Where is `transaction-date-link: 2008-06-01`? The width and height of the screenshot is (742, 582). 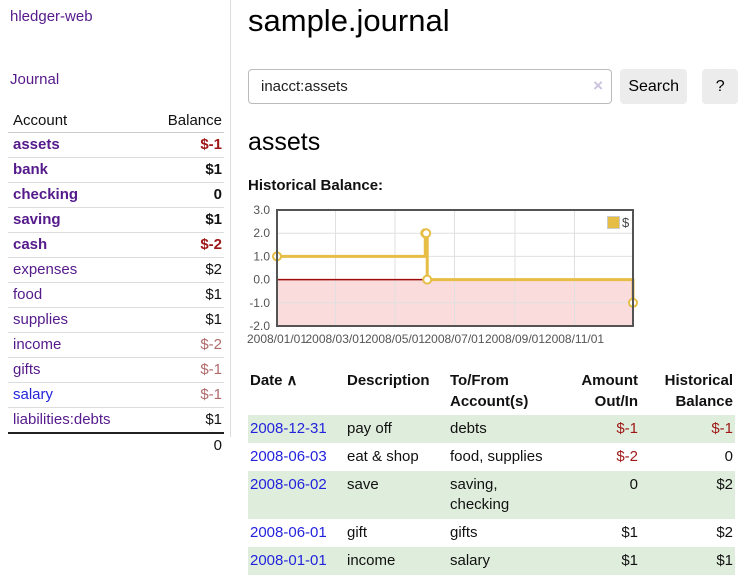
transaction-date-link: 2008-06-01 is located at coordinates (288, 532).